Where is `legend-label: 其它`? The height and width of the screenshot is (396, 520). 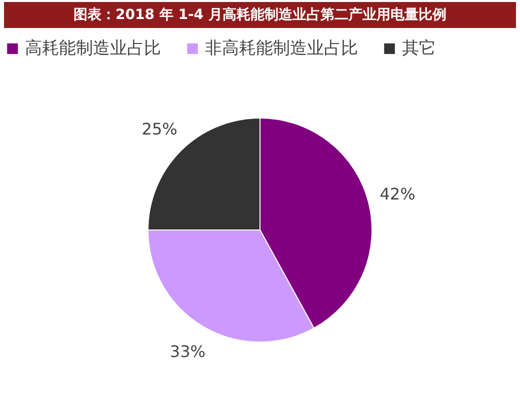 legend-label: 其它 is located at coordinates (419, 48).